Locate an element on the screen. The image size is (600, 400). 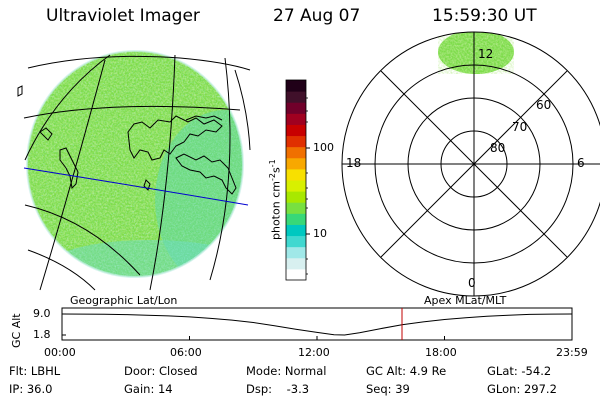
time-label: 15:59:30 UT is located at coordinates (484, 16).